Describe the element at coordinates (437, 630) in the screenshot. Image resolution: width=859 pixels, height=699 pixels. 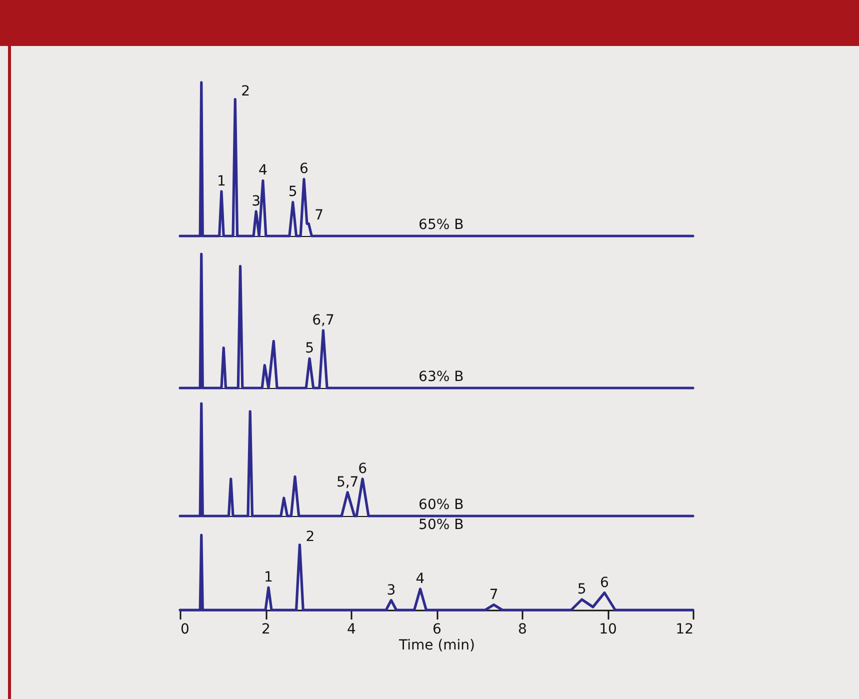
I see `x-tick-label: 6` at that location.